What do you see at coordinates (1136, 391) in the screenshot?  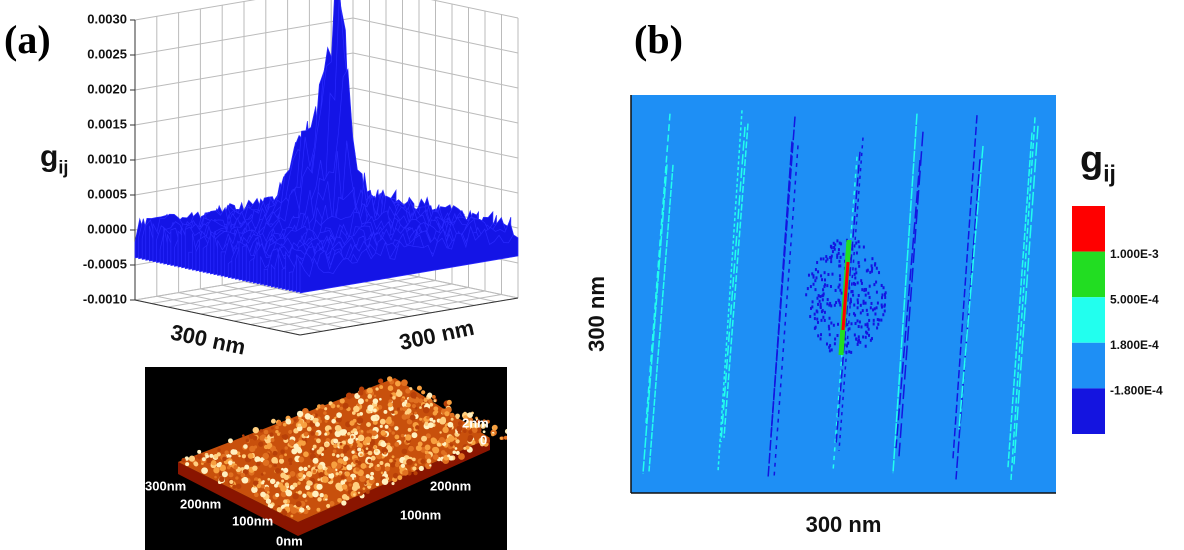 I see `colorbar-label: -1.800E-4` at bounding box center [1136, 391].